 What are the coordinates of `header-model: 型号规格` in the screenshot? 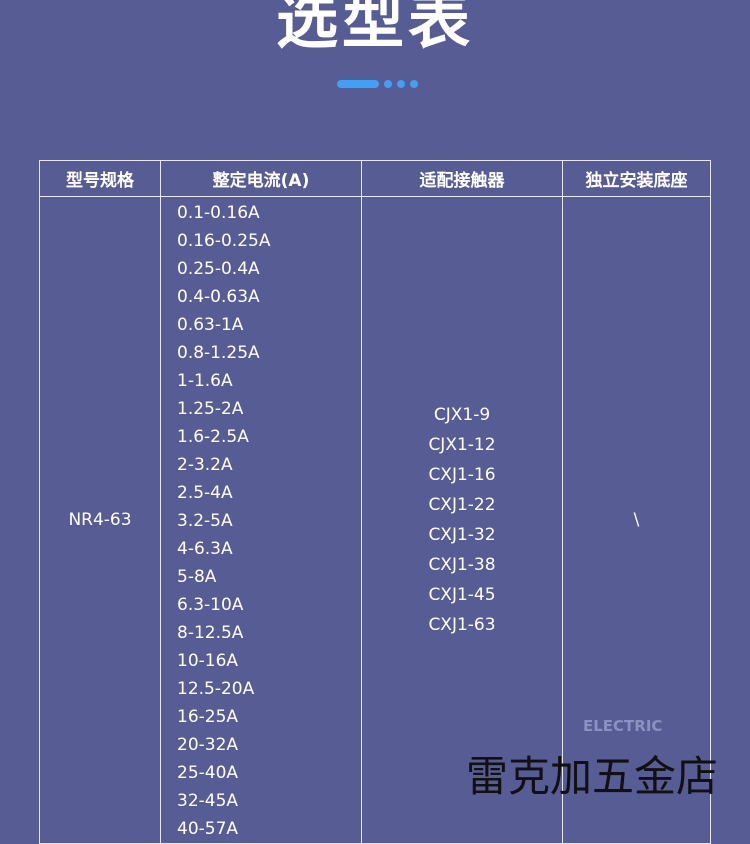 It's located at (100, 178).